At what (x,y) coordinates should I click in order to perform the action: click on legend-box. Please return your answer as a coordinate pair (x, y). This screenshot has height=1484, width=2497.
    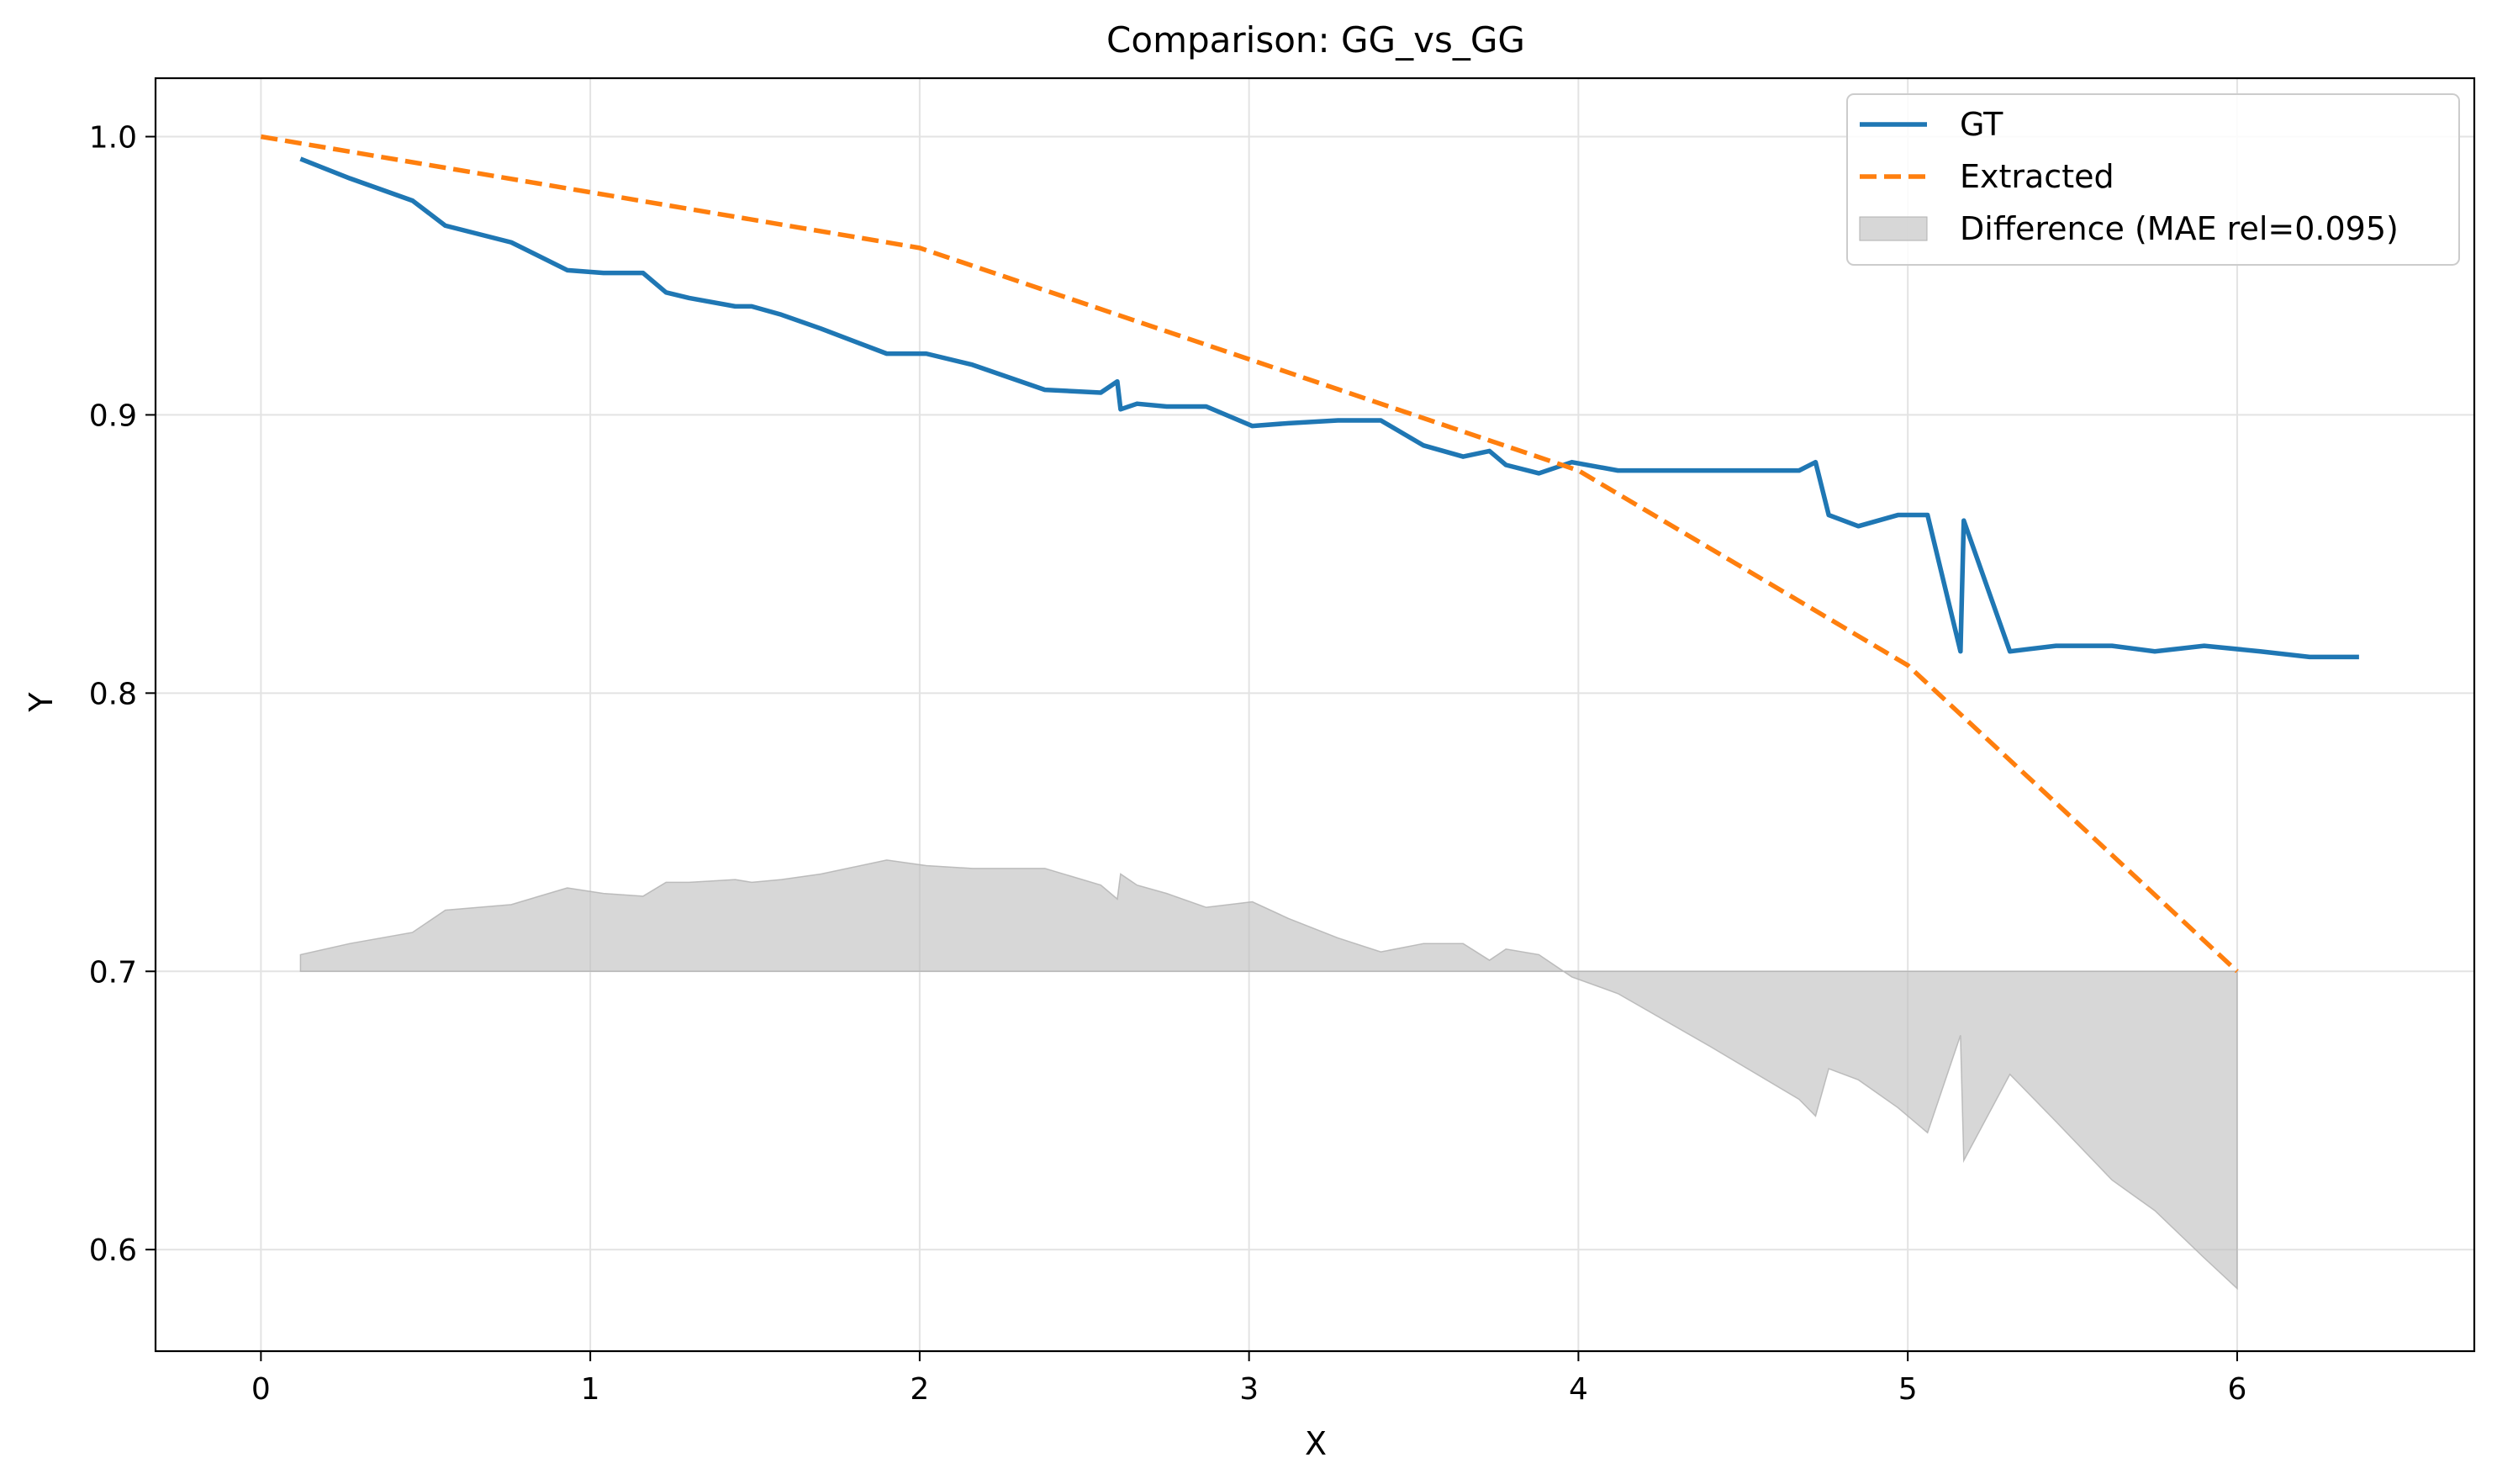
    Looking at the image, I should click on (2153, 179).